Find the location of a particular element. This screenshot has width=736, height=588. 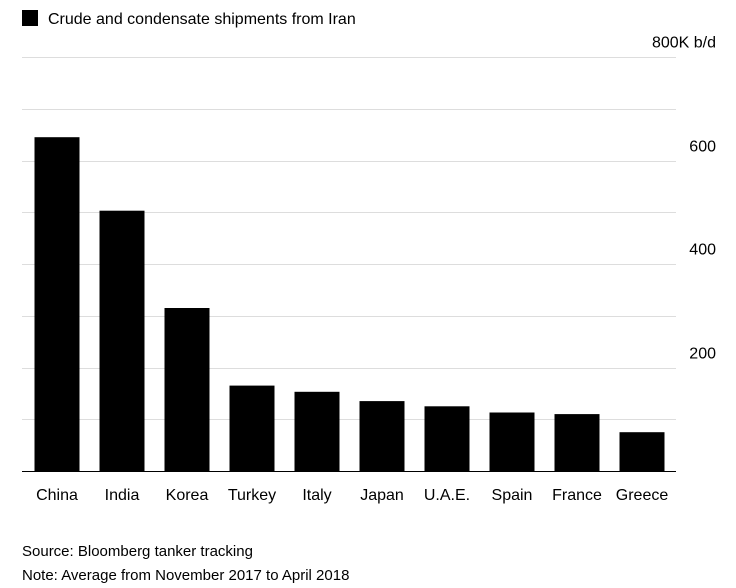

bar-u-a-e is located at coordinates (447, 438).